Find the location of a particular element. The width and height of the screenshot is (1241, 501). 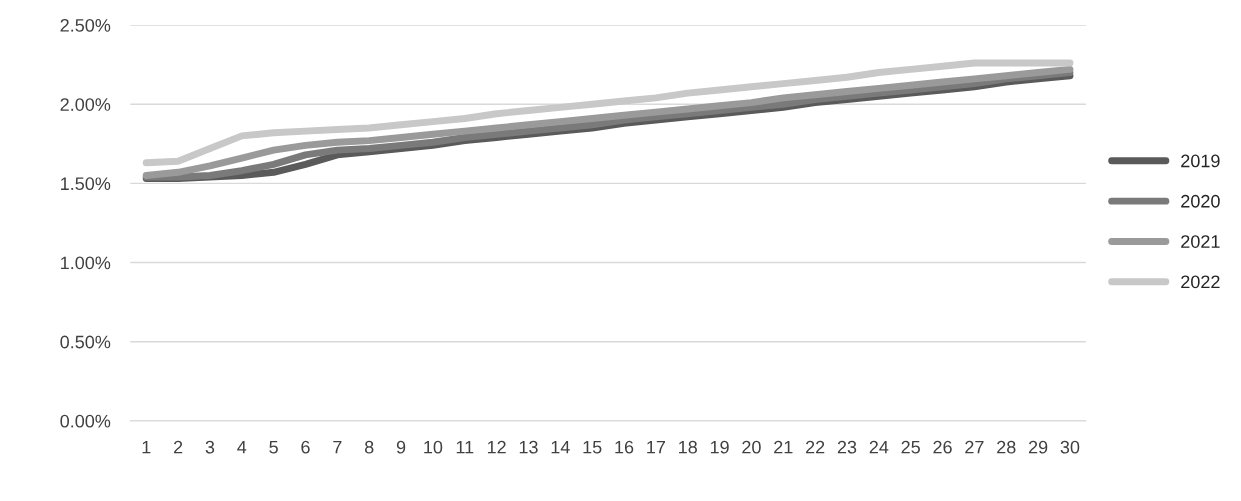

x-tick-label: 7 is located at coordinates (337, 447).